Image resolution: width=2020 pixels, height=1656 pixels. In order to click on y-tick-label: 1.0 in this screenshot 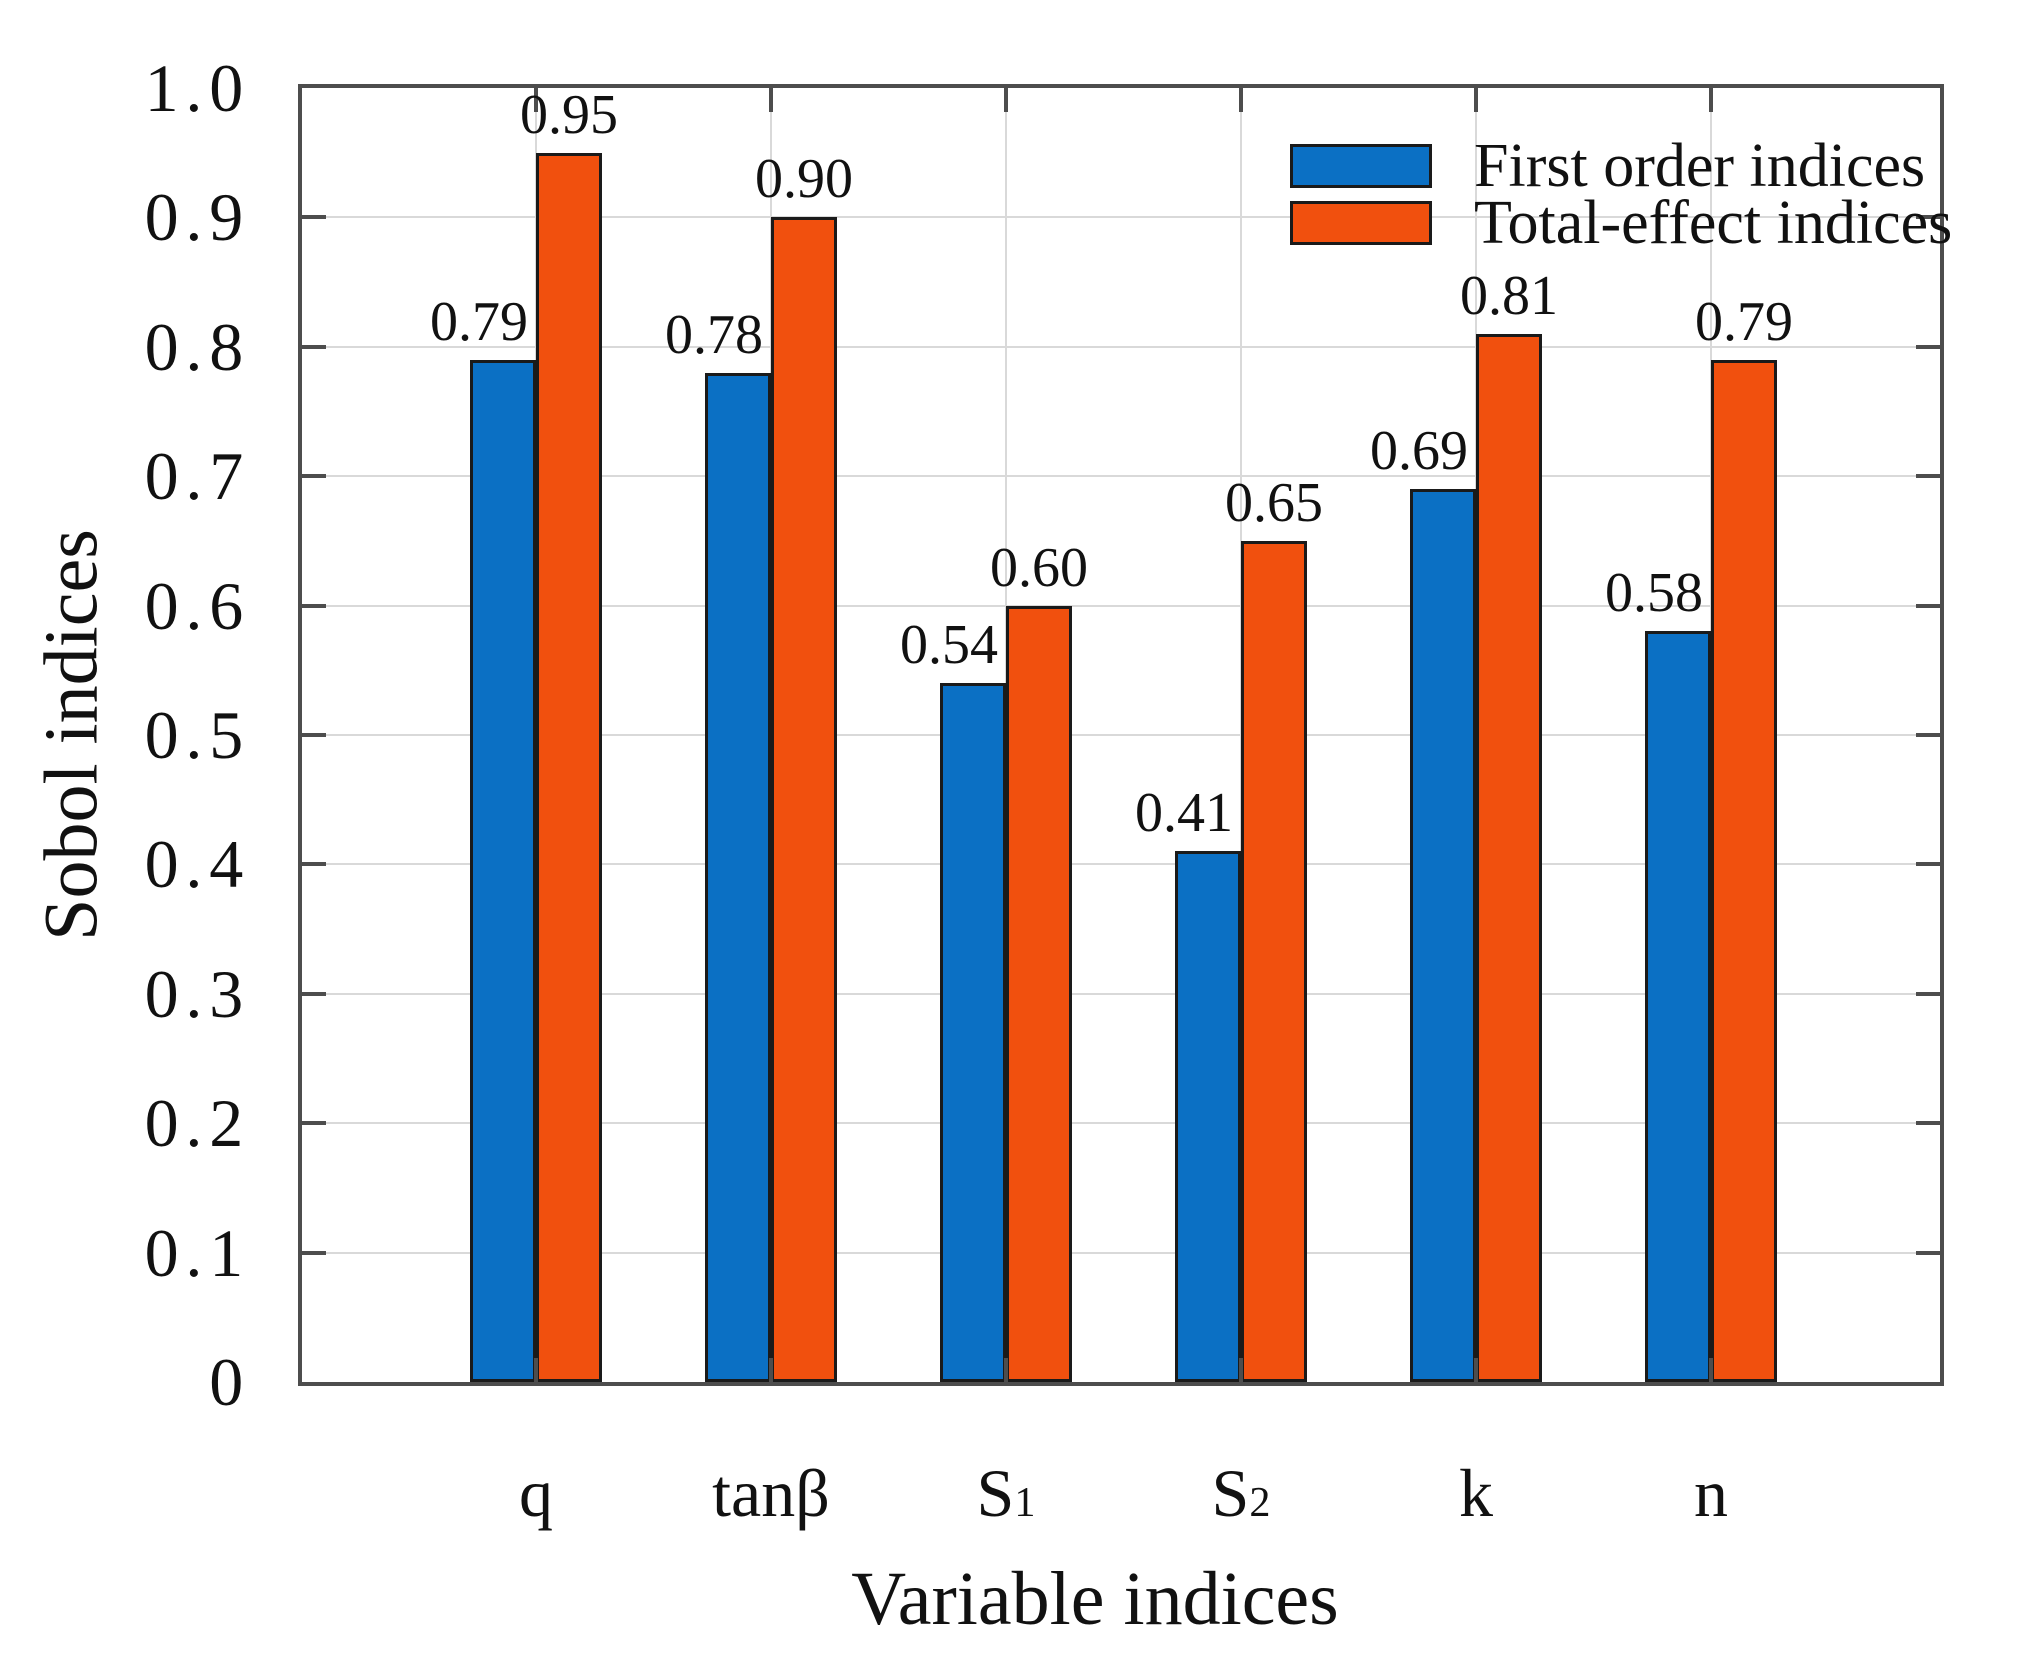, I will do `click(197, 88)`.